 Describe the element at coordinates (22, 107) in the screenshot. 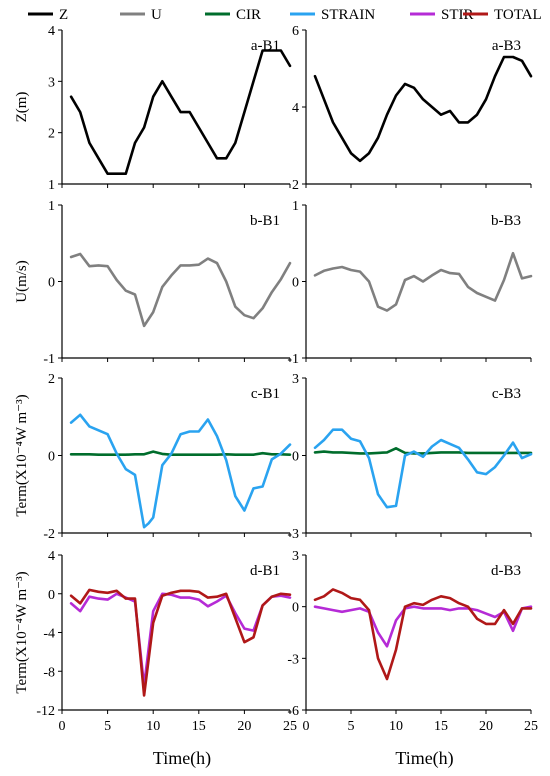

I see `y-axis-label: Z(m)` at that location.